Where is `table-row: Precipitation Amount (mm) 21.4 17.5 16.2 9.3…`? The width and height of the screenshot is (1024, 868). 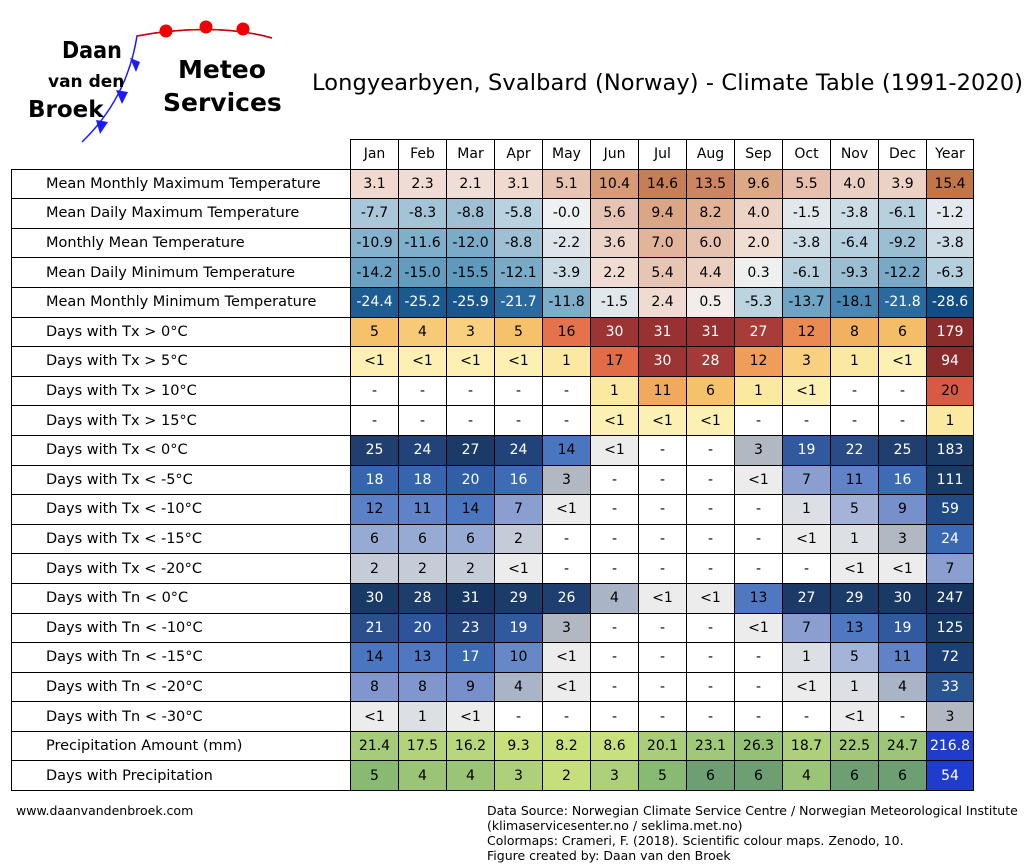 table-row: Precipitation Amount (mm) 21.4 17.5 16.2 9.3… is located at coordinates (492, 746).